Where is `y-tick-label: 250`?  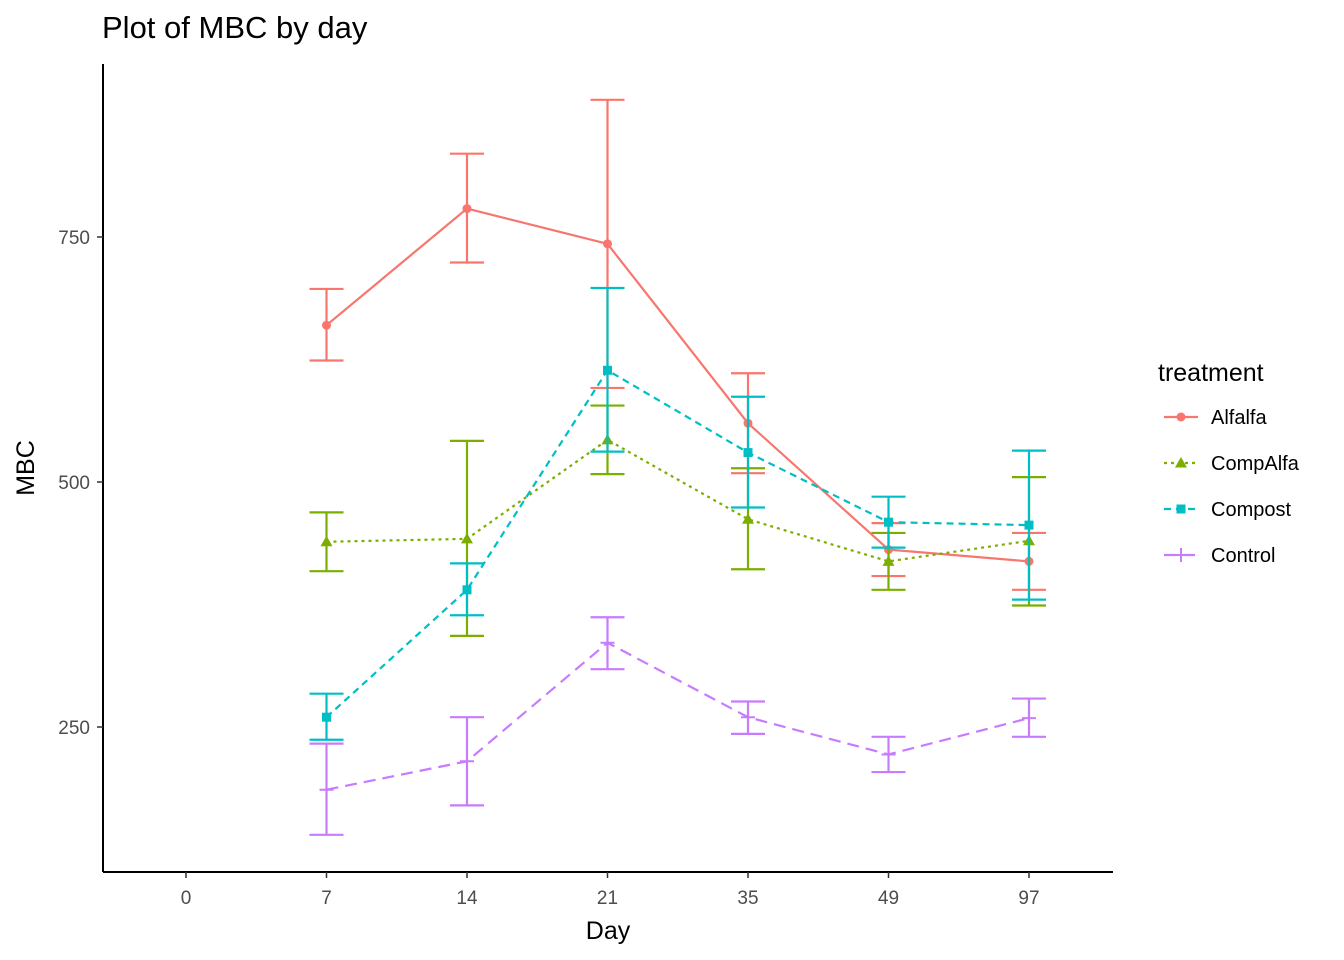 y-tick-label: 250 is located at coordinates (74, 728).